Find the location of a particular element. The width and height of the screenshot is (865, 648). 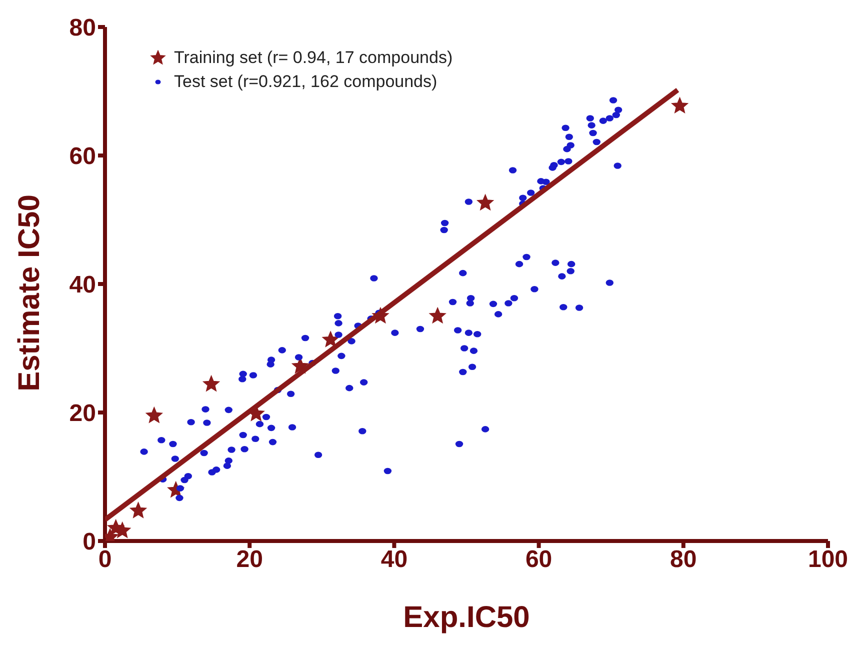

x-tick-label: 40 is located at coordinates (394, 560).